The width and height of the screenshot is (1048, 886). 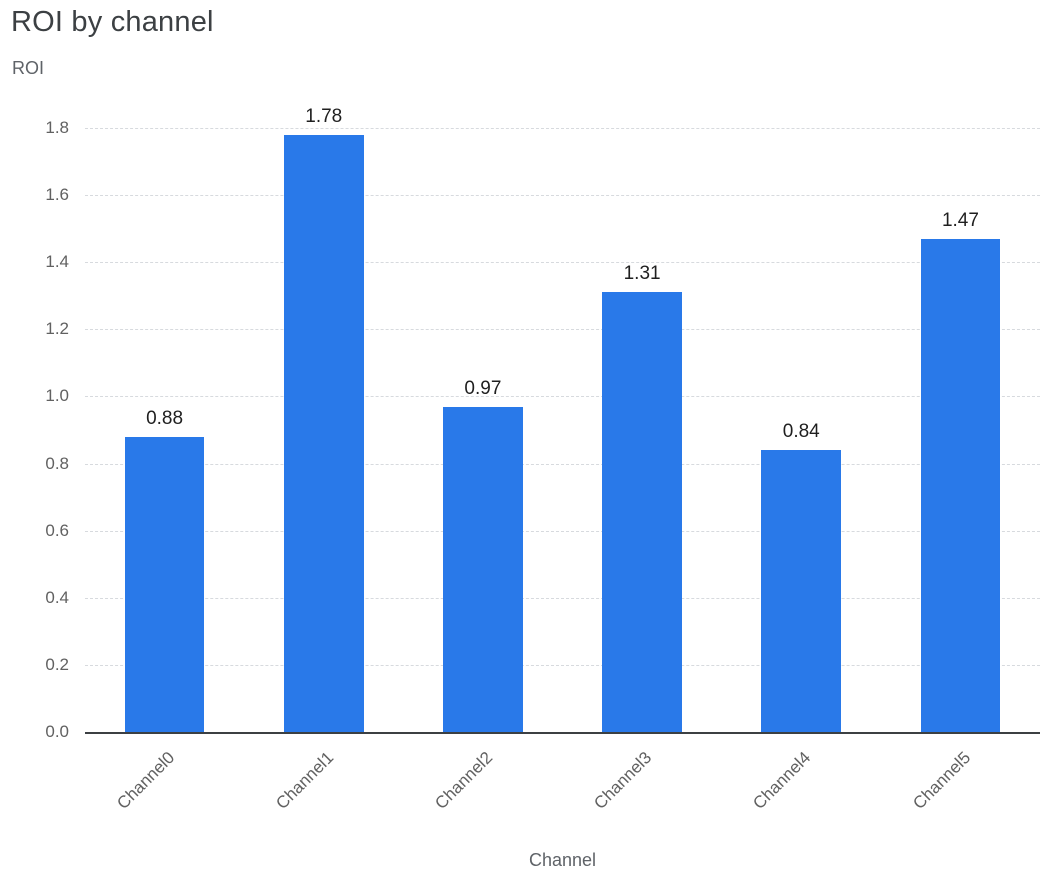 I want to click on x-tick-label: Channel2, so click(x=464, y=780).